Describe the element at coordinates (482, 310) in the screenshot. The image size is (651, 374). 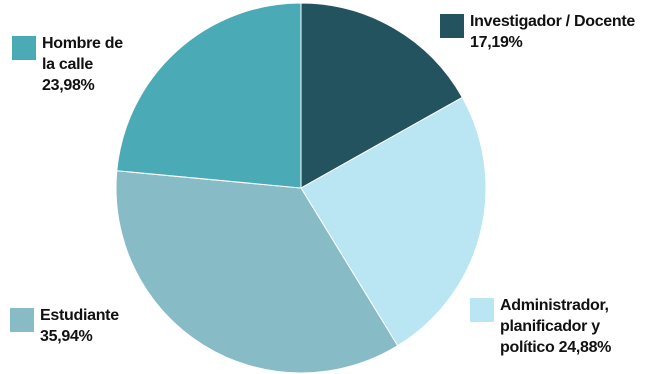
I see `legend-swatch-administrador` at that location.